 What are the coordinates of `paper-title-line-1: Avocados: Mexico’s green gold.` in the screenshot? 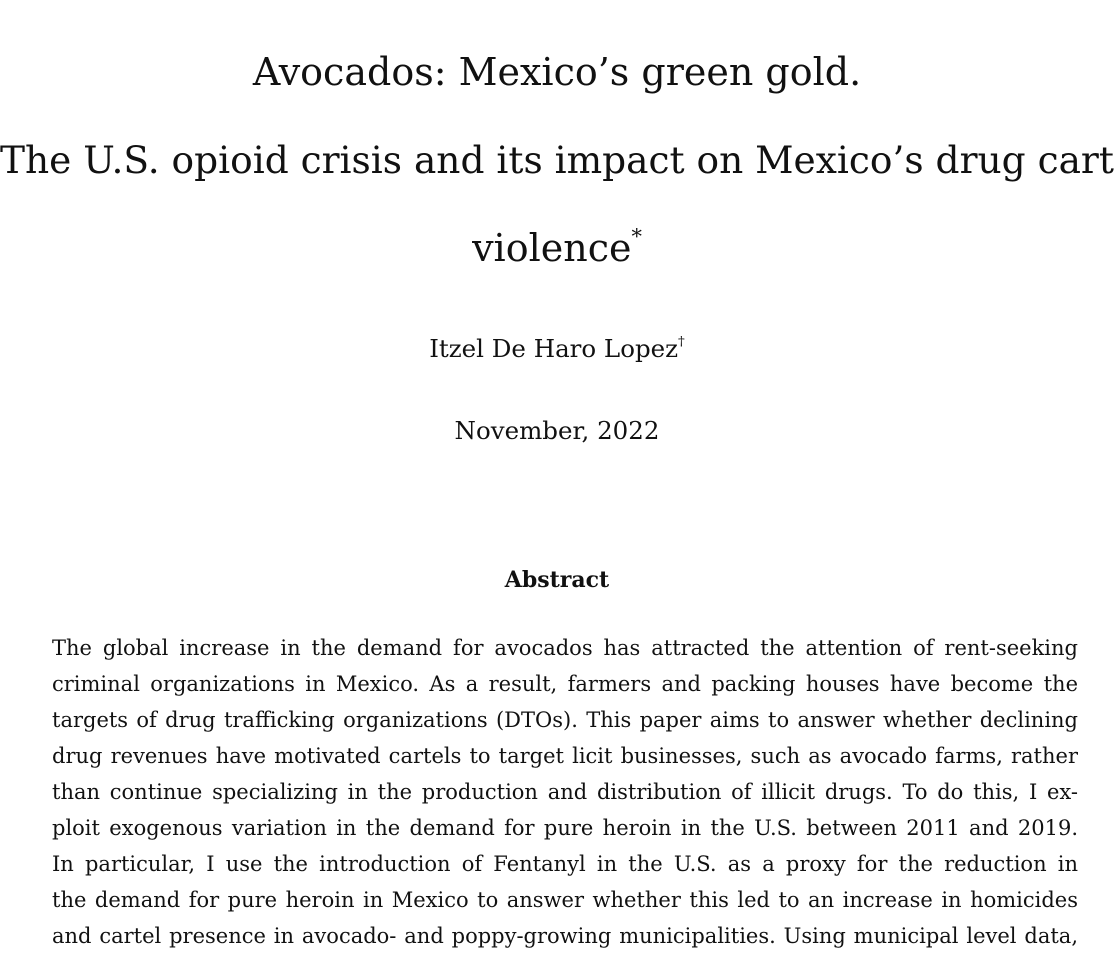 It's located at (557, 72).